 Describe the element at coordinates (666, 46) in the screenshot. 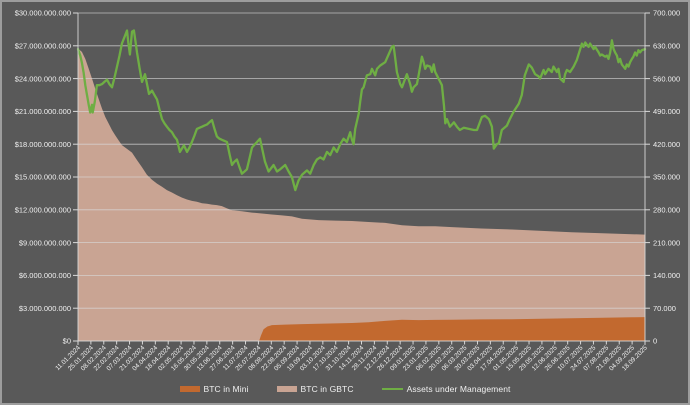

I see `right-axis-label: 630.000` at that location.